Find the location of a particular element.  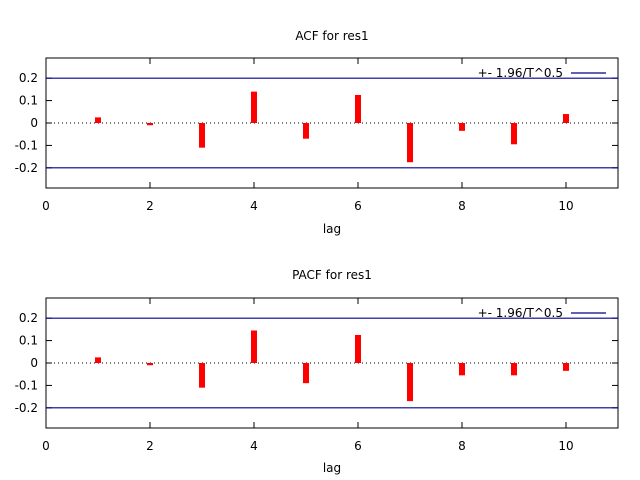

pacf-ytick-label: 0.2 is located at coordinates (28, 318).